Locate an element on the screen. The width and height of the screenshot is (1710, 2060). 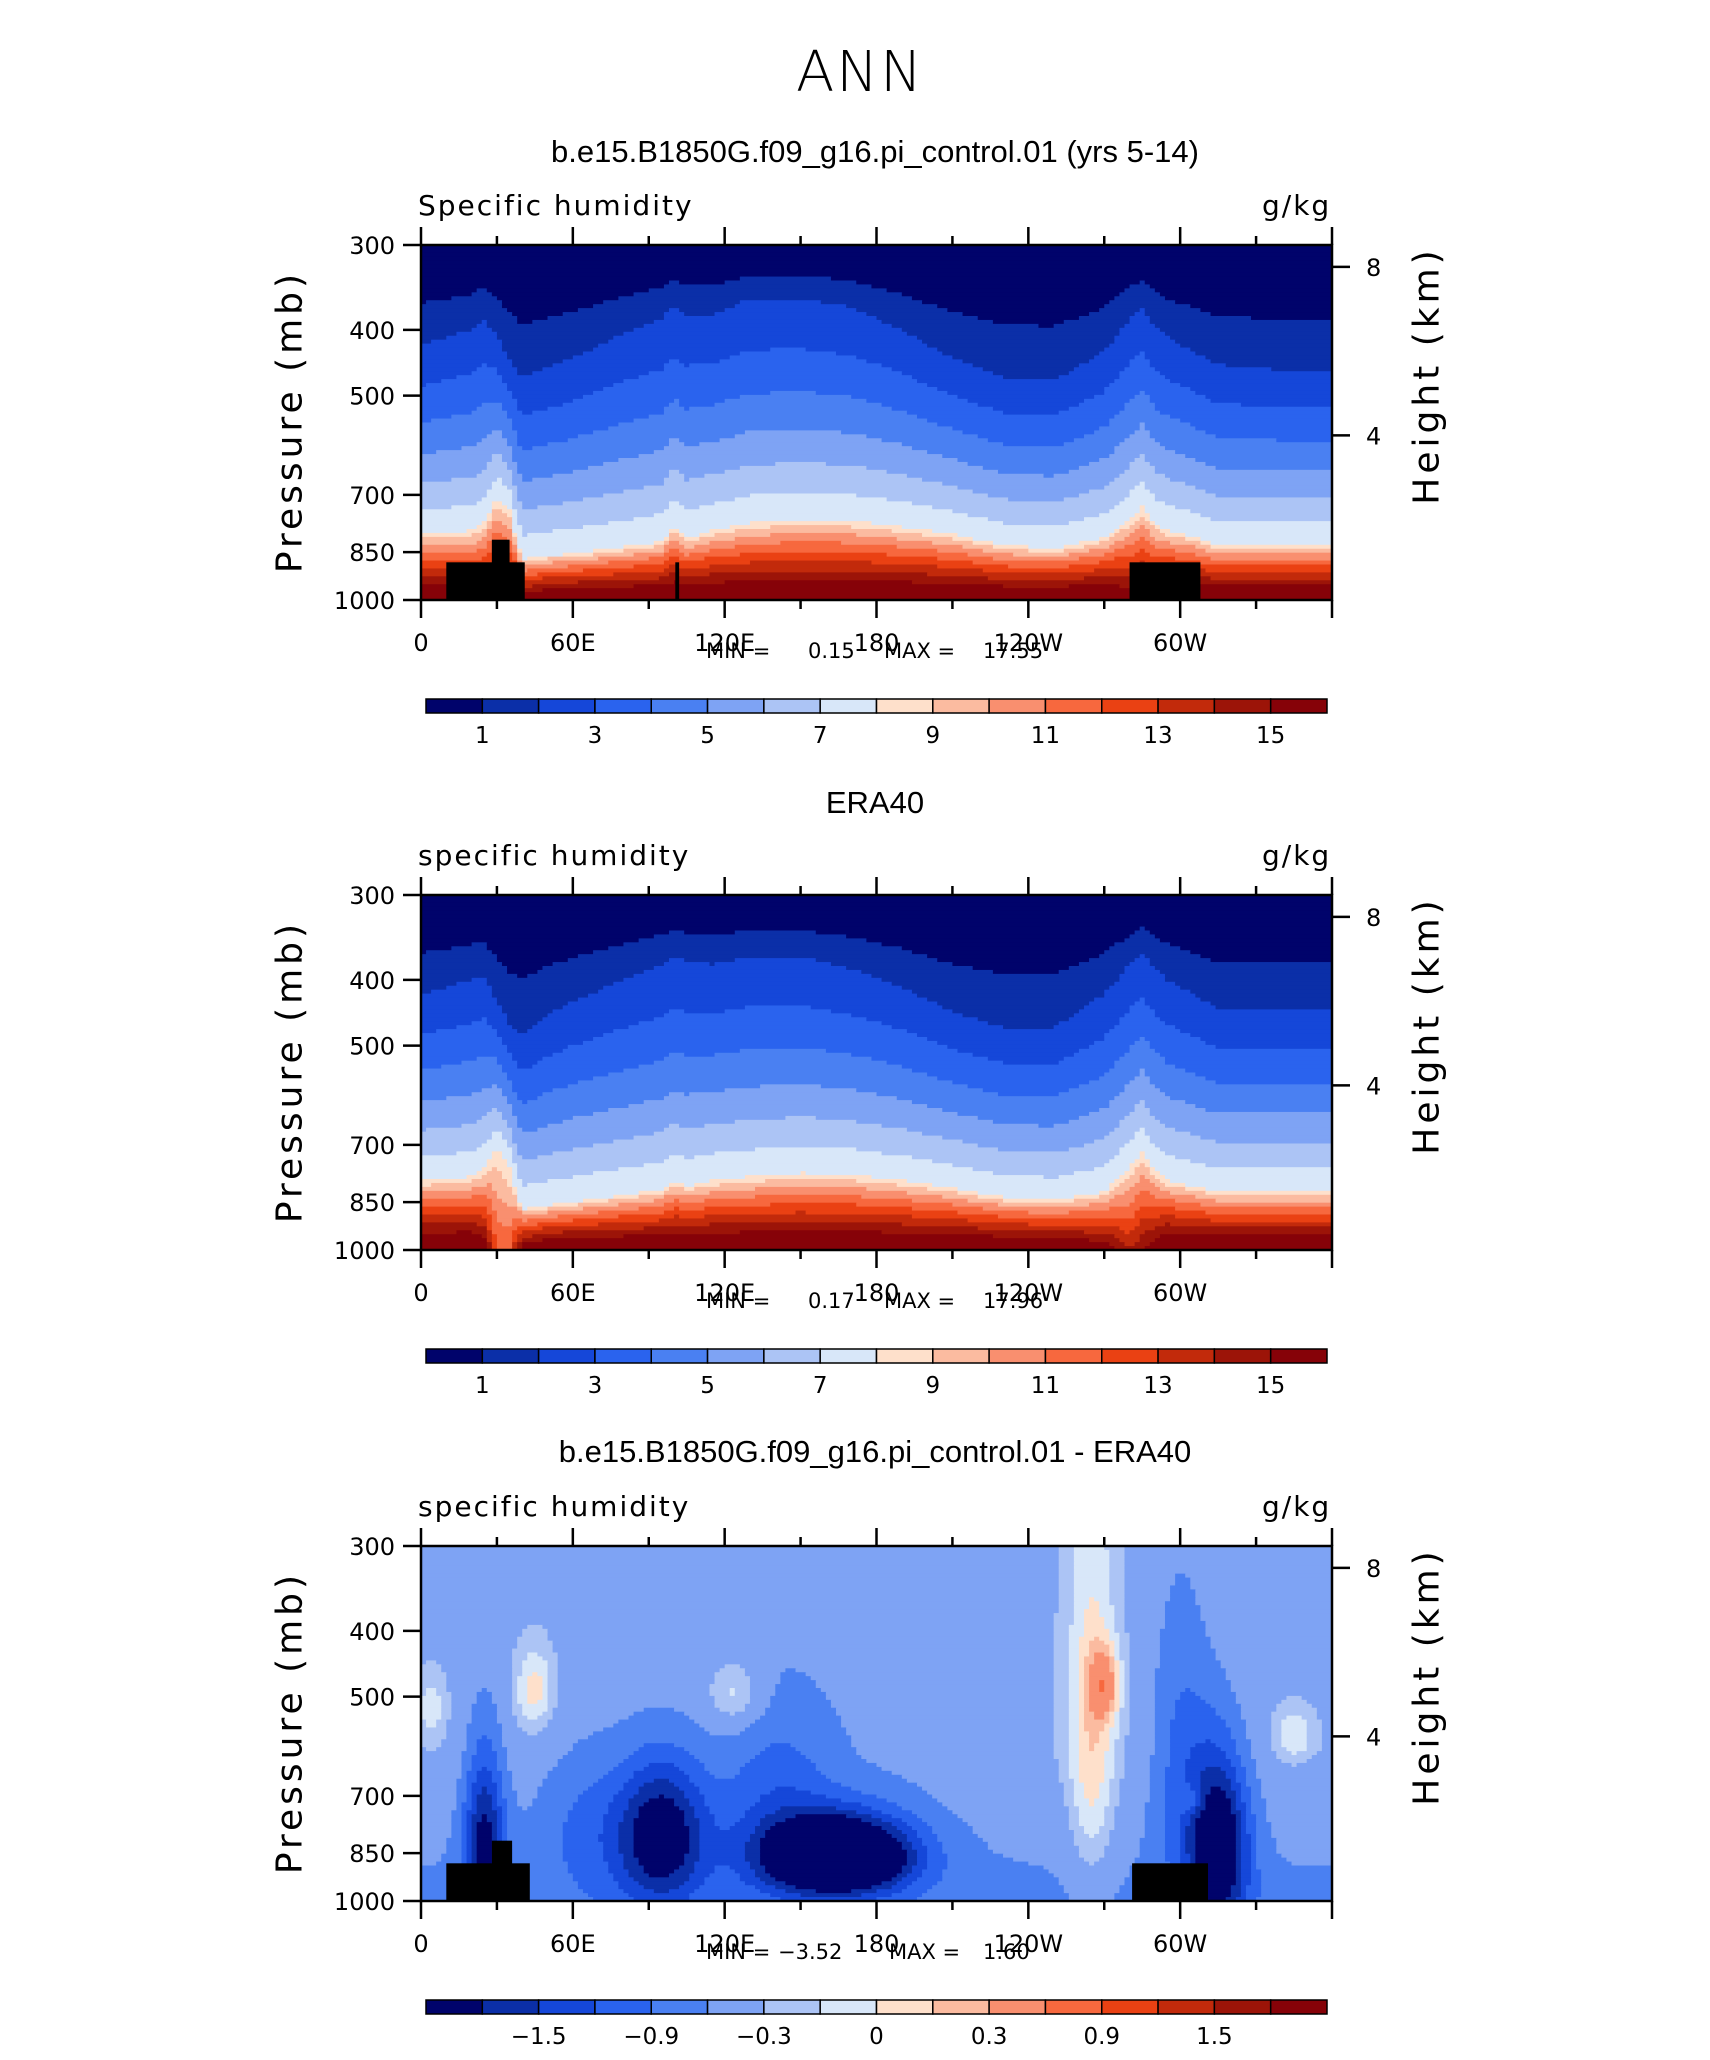
colorbar-label: 1.5 is located at coordinates (1214, 2037).